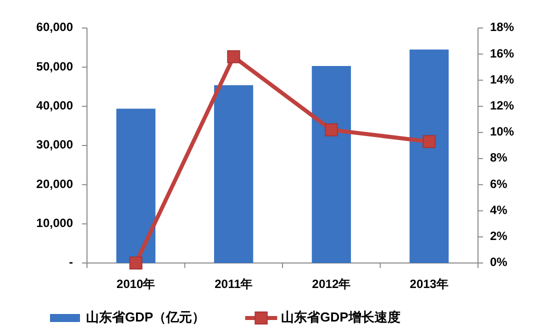  Describe the element at coordinates (340, 316) in the screenshot. I see `legend-label: 山东省GDP增长速度` at that location.